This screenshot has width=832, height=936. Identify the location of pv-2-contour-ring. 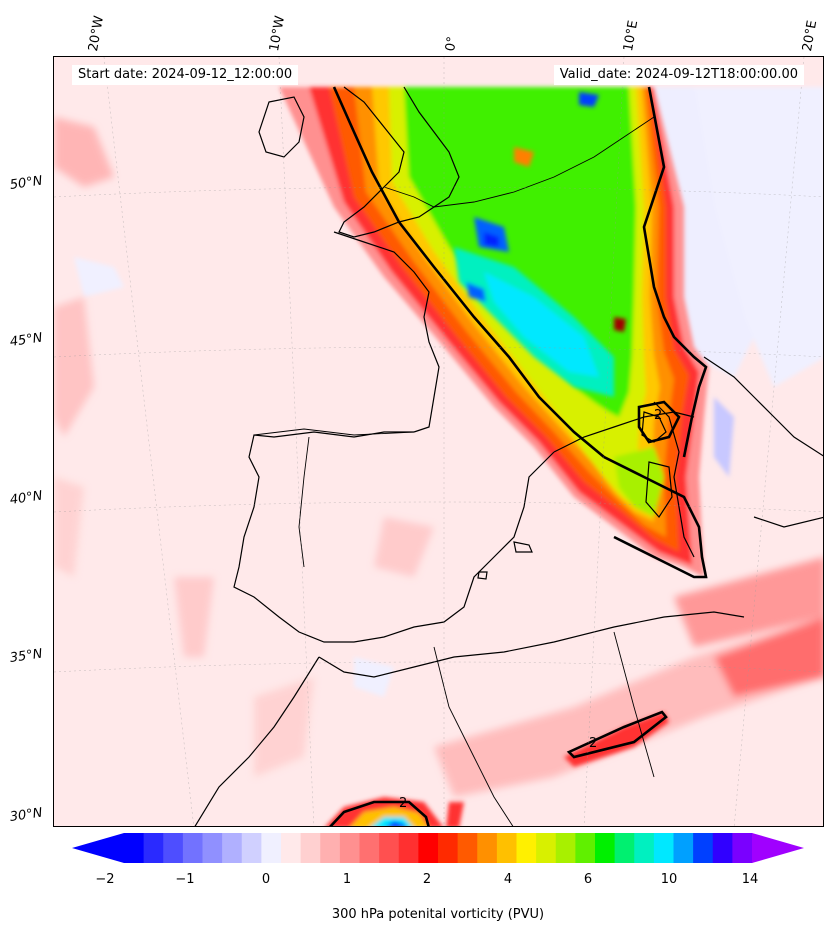
(659, 422).